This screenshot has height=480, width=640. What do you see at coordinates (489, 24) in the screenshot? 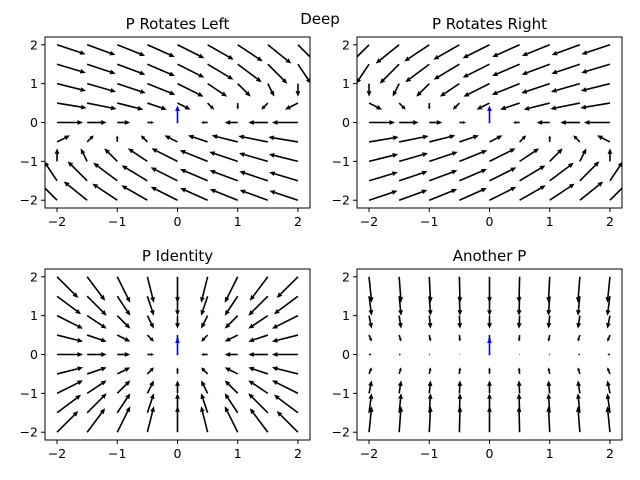
I see `subplot-title: P Rotates Right` at bounding box center [489, 24].